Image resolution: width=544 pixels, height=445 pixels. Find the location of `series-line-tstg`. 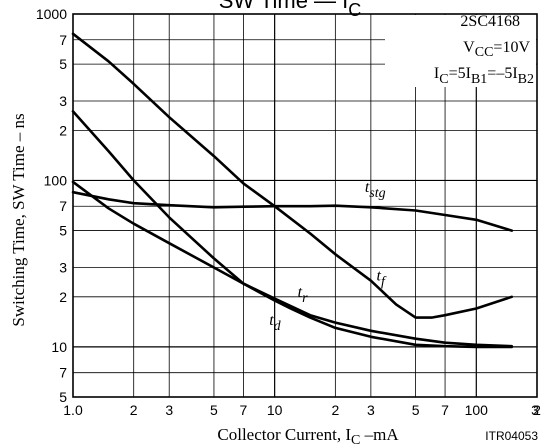

series-line-tstg is located at coordinates (292, 211).